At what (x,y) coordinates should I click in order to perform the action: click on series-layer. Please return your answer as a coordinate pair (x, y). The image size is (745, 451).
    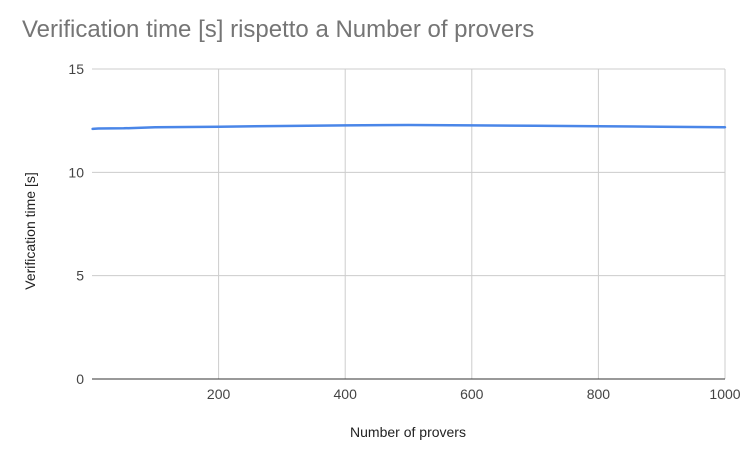
    Looking at the image, I should click on (409, 127).